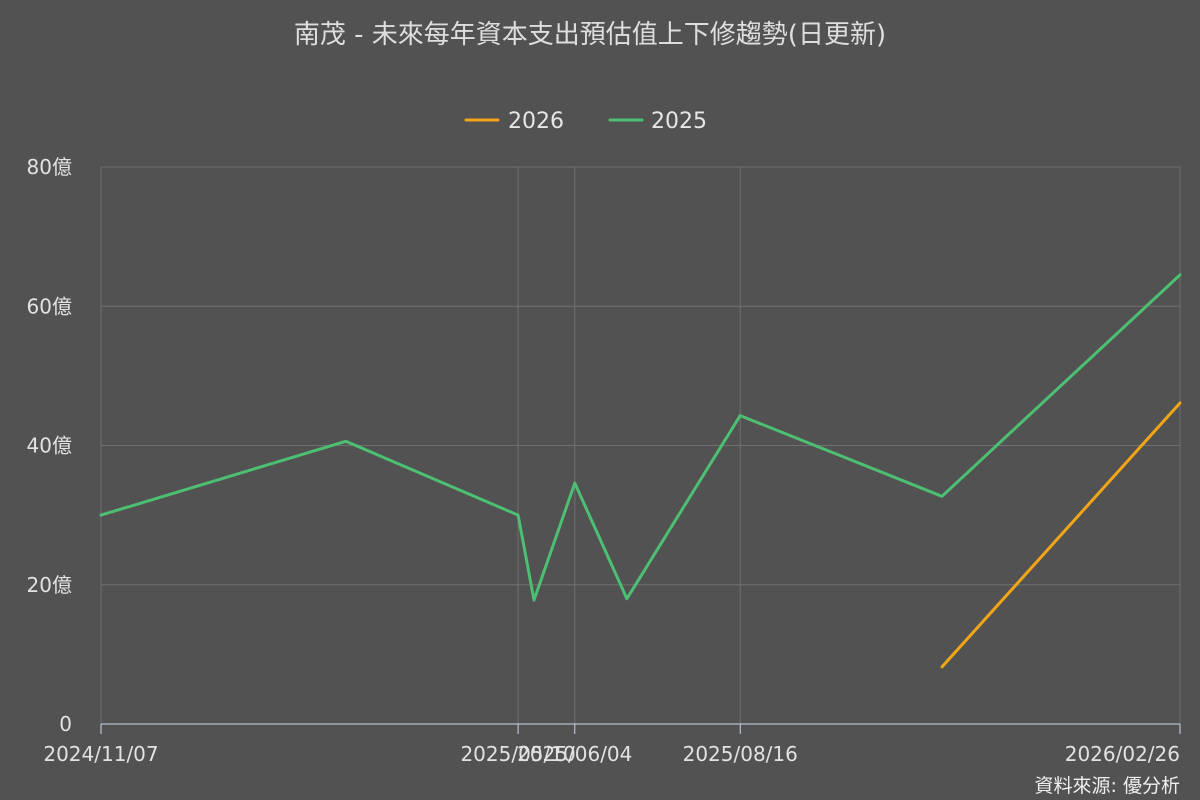 The image size is (1200, 800). I want to click on y-tick-label: 80億, so click(49, 167).